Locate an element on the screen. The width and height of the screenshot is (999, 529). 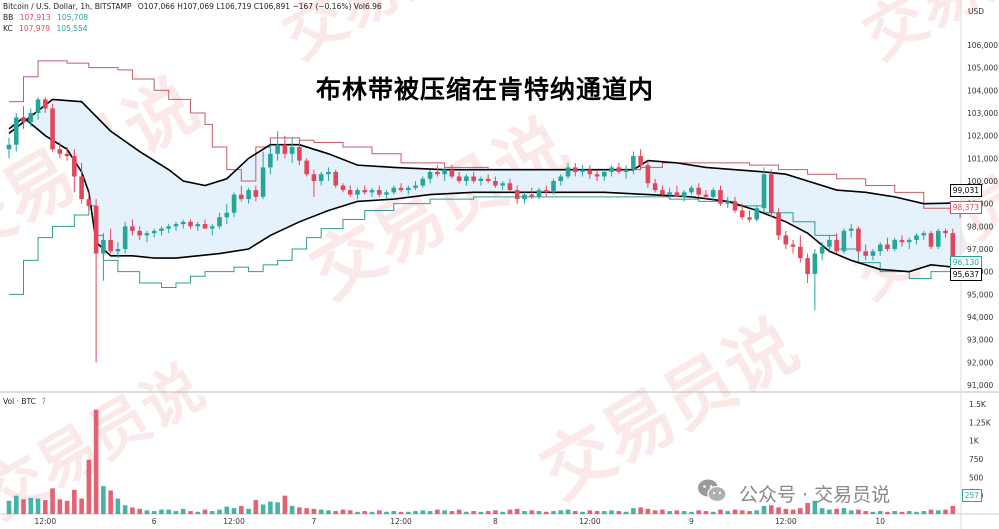
time-tick-label: 9 is located at coordinates (691, 521).